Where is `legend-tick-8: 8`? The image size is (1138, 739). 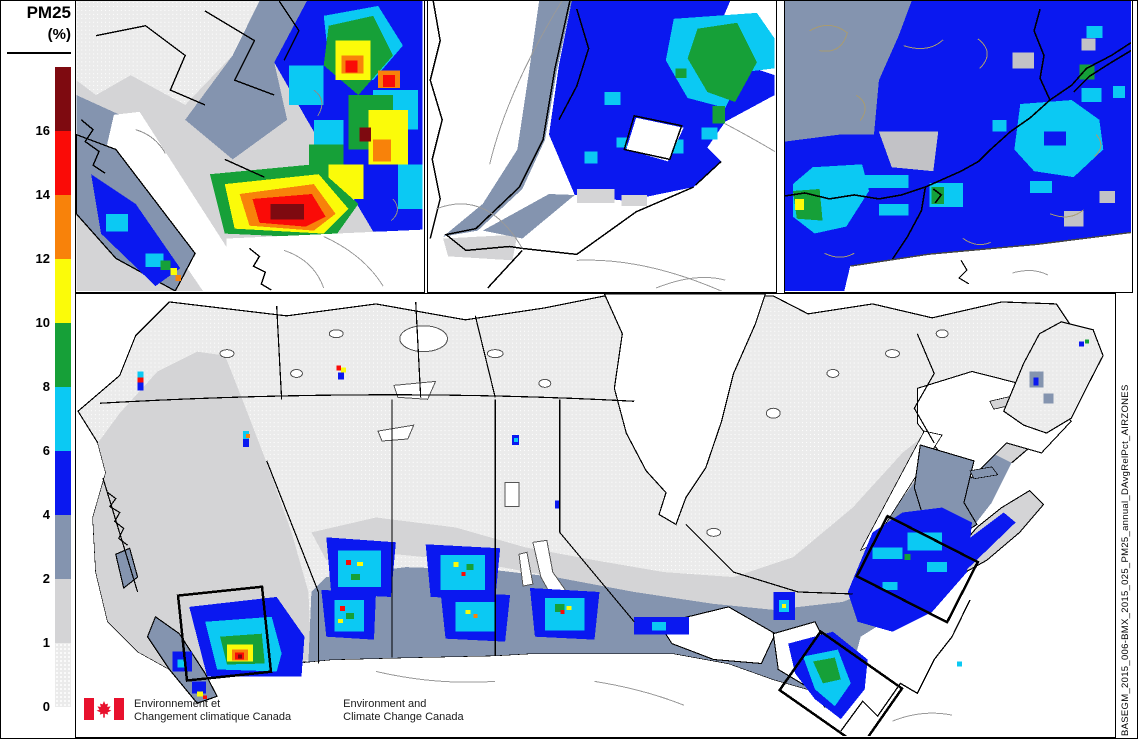 legend-tick-8: 8 is located at coordinates (46, 386).